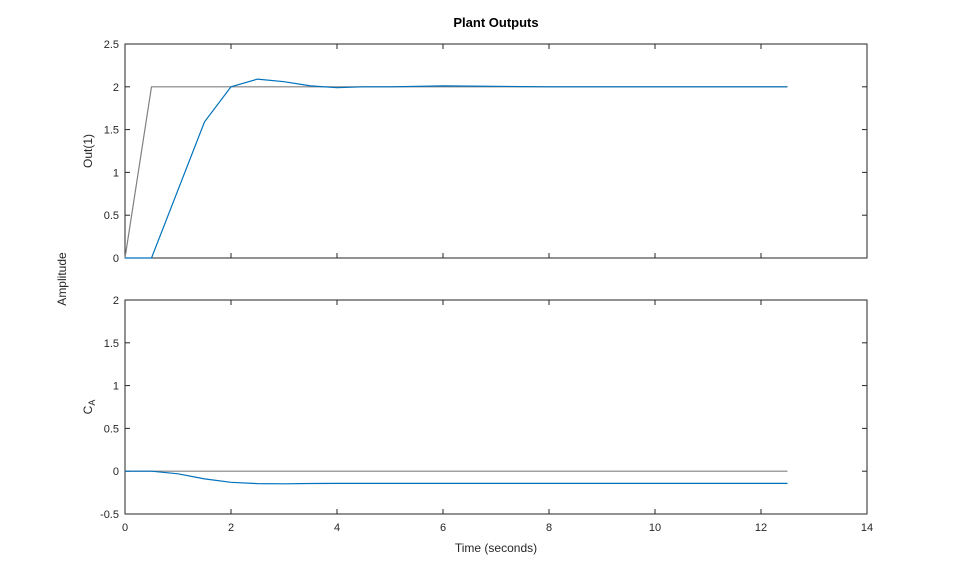 The image size is (959, 577). What do you see at coordinates (111, 429) in the screenshot?
I see `bottom-y-tick-label: 0.5` at bounding box center [111, 429].